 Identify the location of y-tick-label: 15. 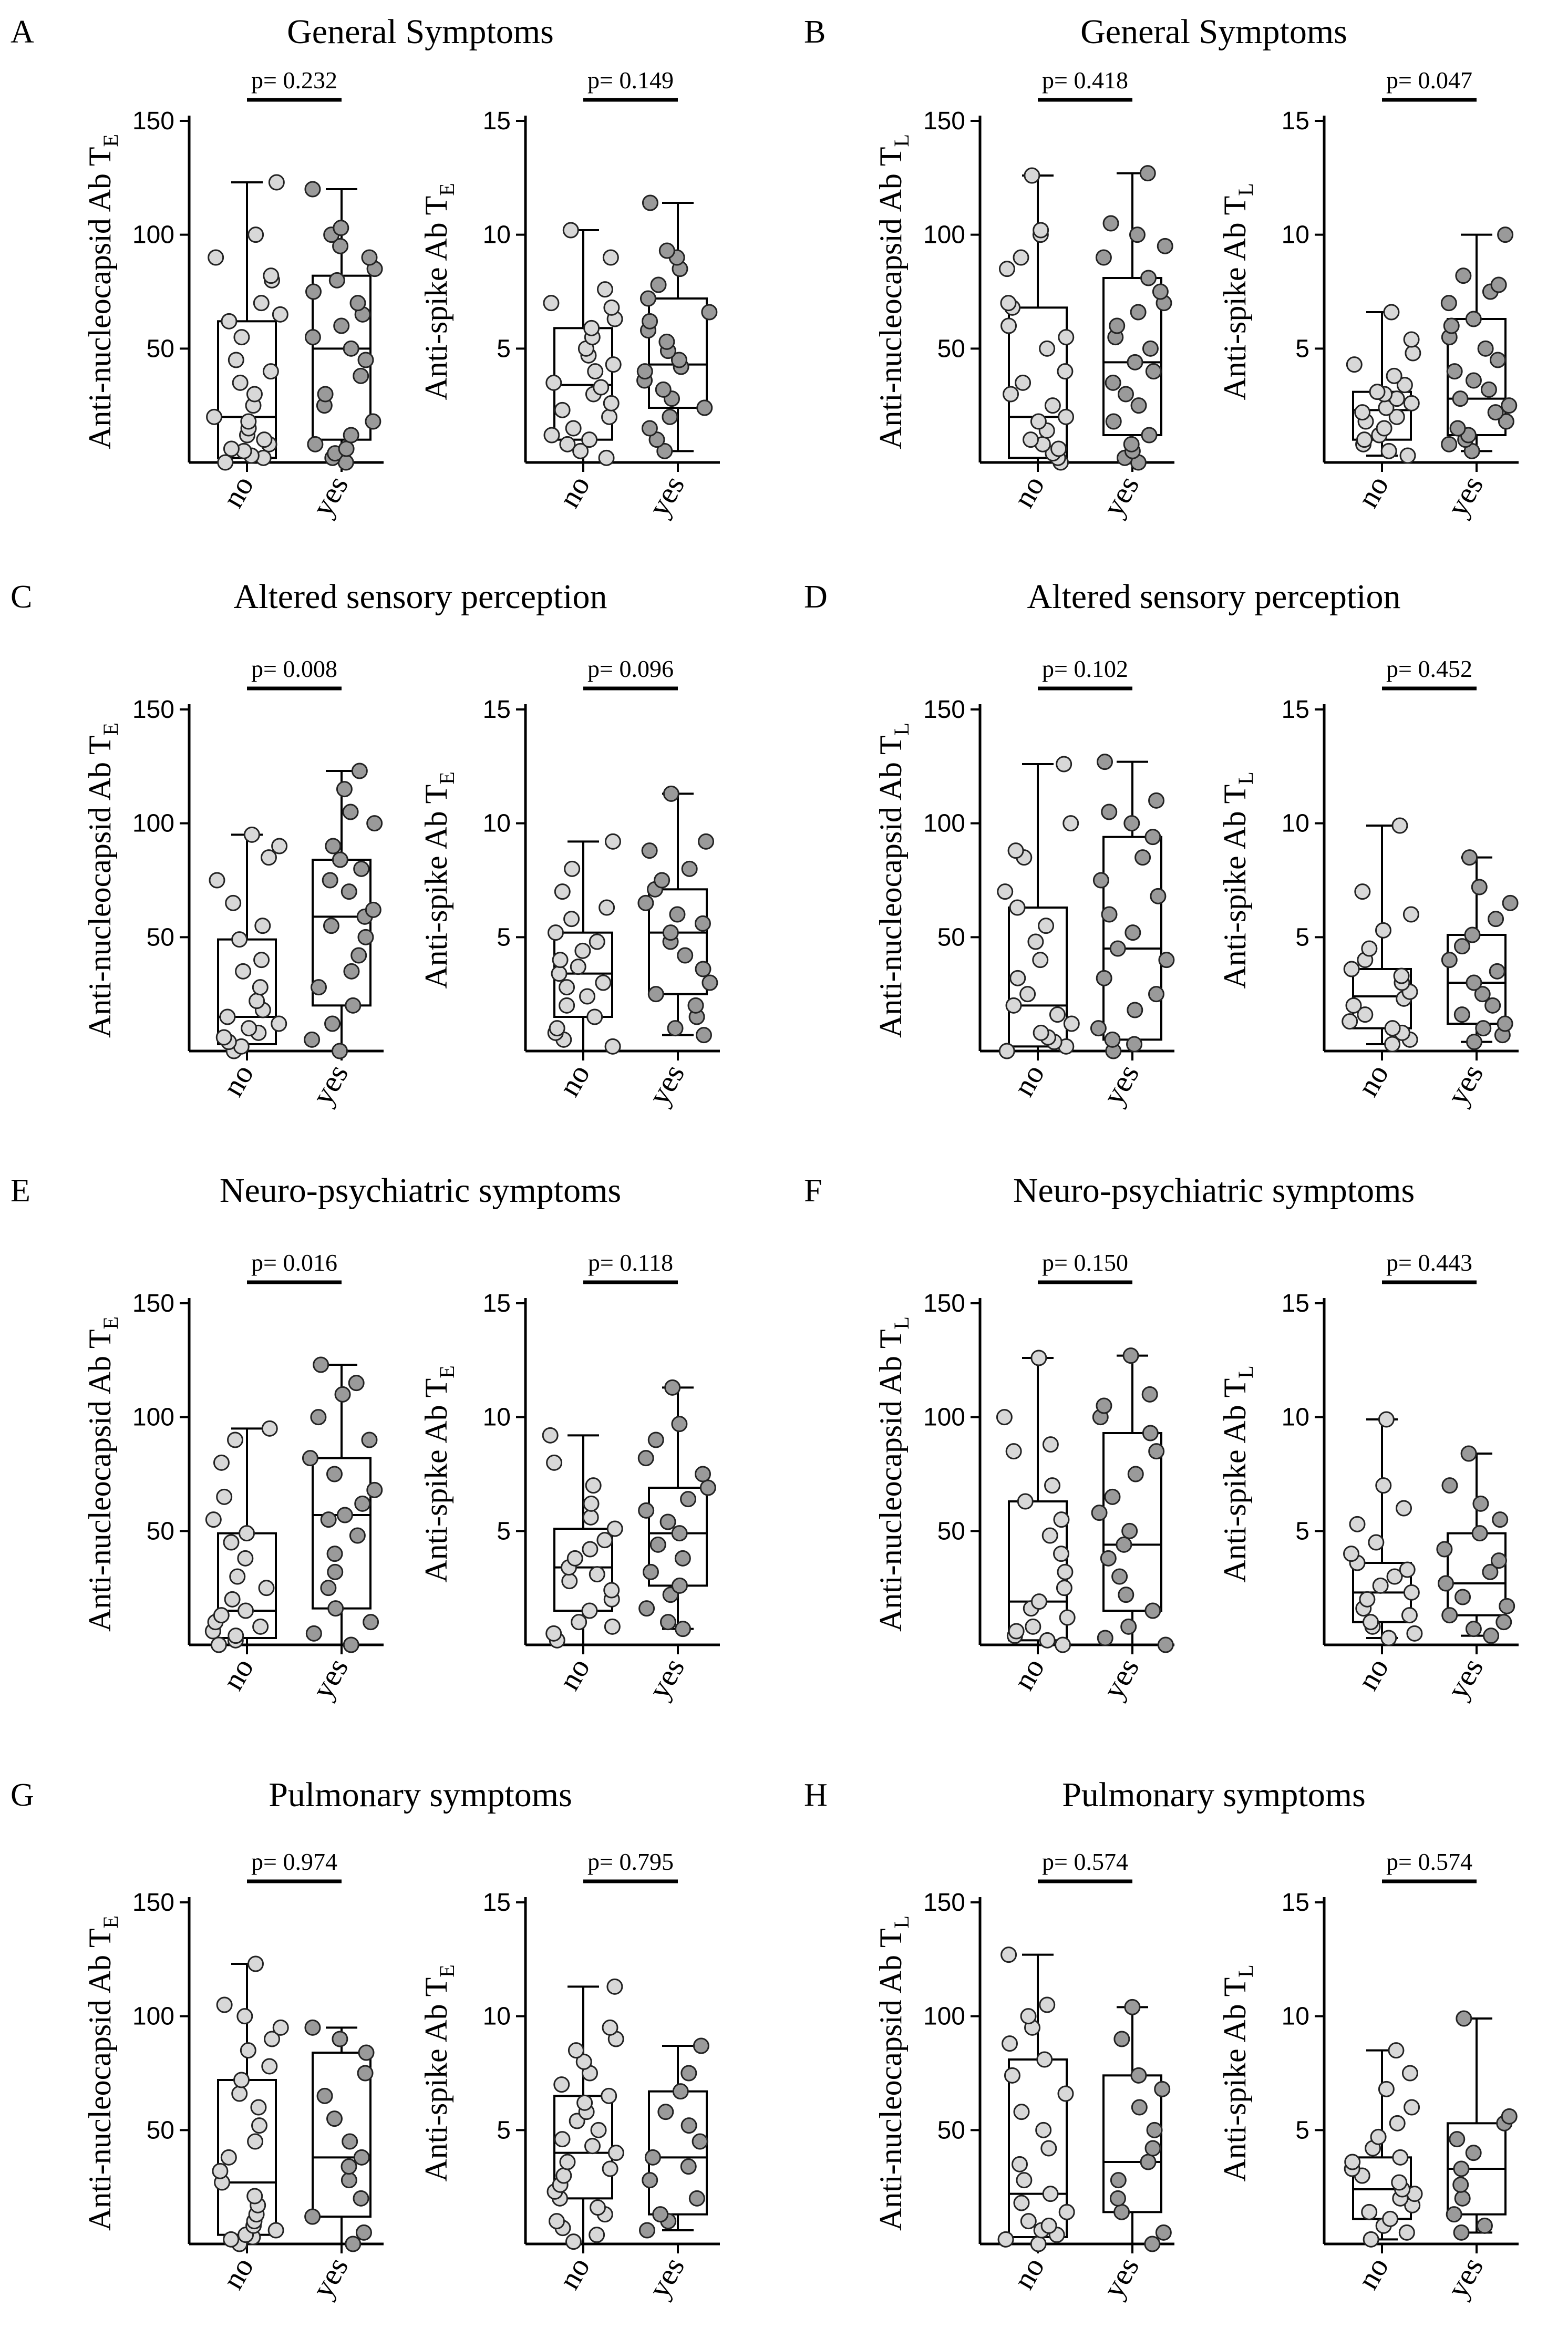
(1295, 1903).